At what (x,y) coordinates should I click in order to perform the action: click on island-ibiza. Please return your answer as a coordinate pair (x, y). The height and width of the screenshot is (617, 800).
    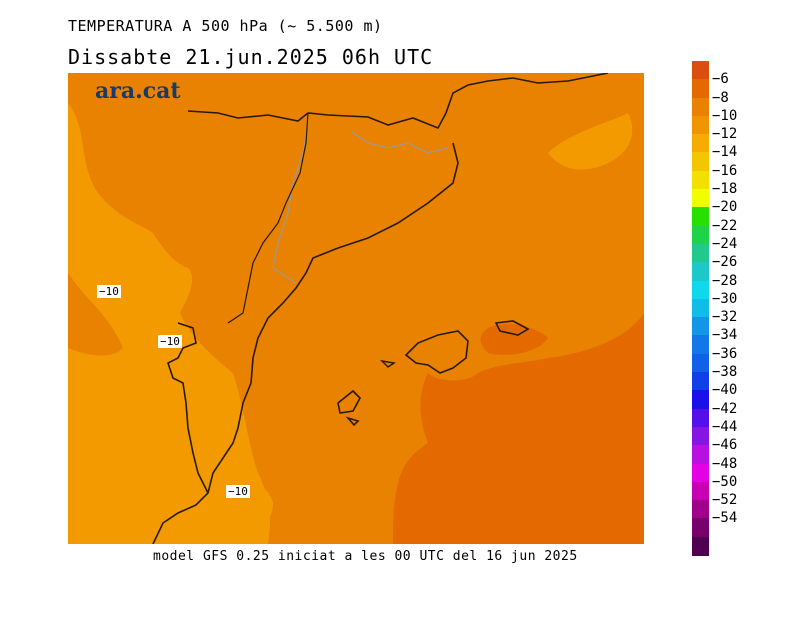
    Looking at the image, I should click on (349, 401).